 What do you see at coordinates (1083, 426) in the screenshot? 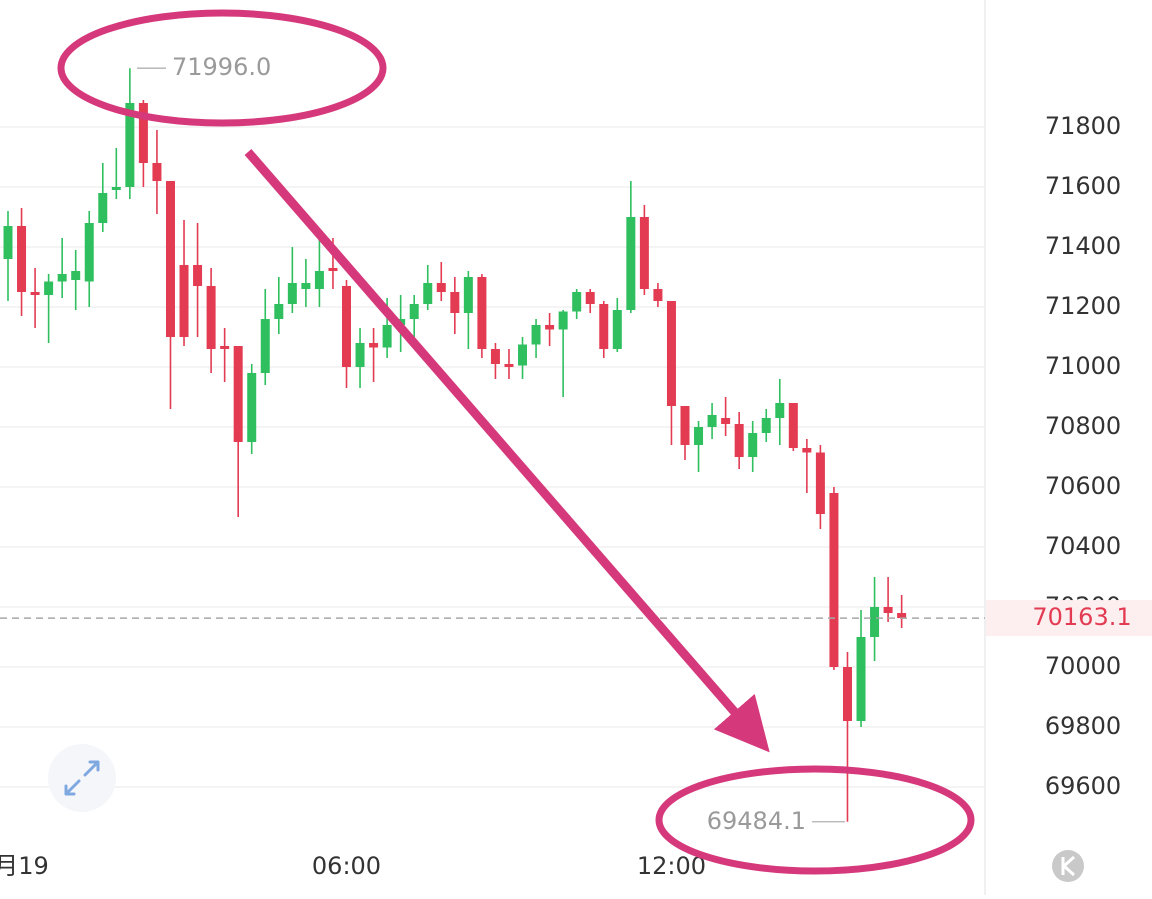
I see `y-tick-label: 70800` at bounding box center [1083, 426].